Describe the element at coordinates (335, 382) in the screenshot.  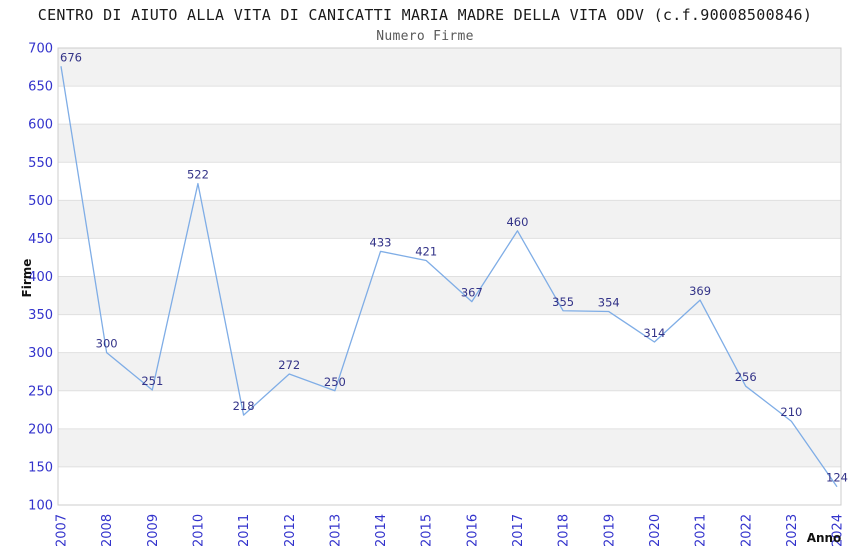
I see `data-point-label: 250` at that location.